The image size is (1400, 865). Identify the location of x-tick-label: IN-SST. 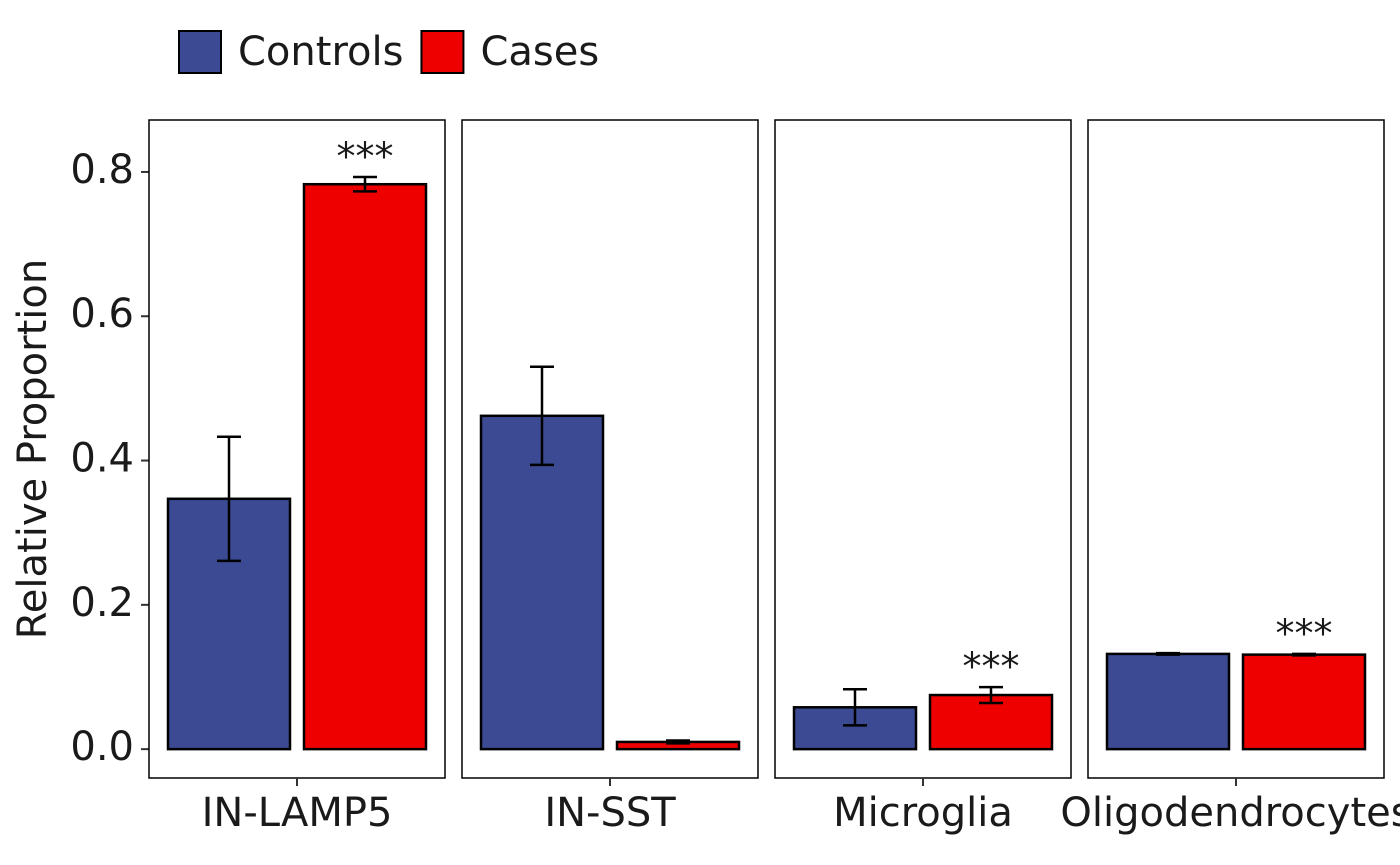
(610, 813).